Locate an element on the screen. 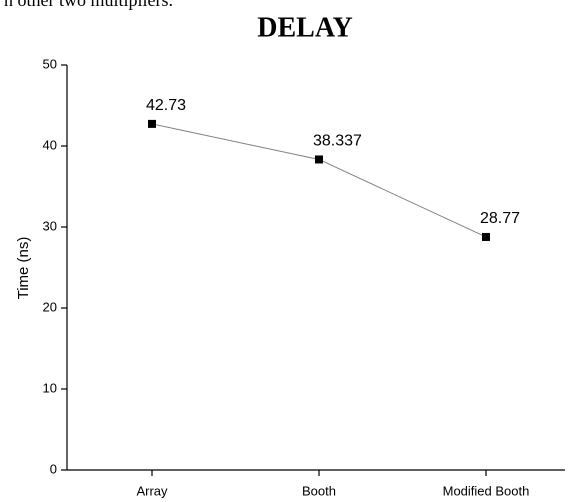  y-tick-label: 50 is located at coordinates (50, 63).